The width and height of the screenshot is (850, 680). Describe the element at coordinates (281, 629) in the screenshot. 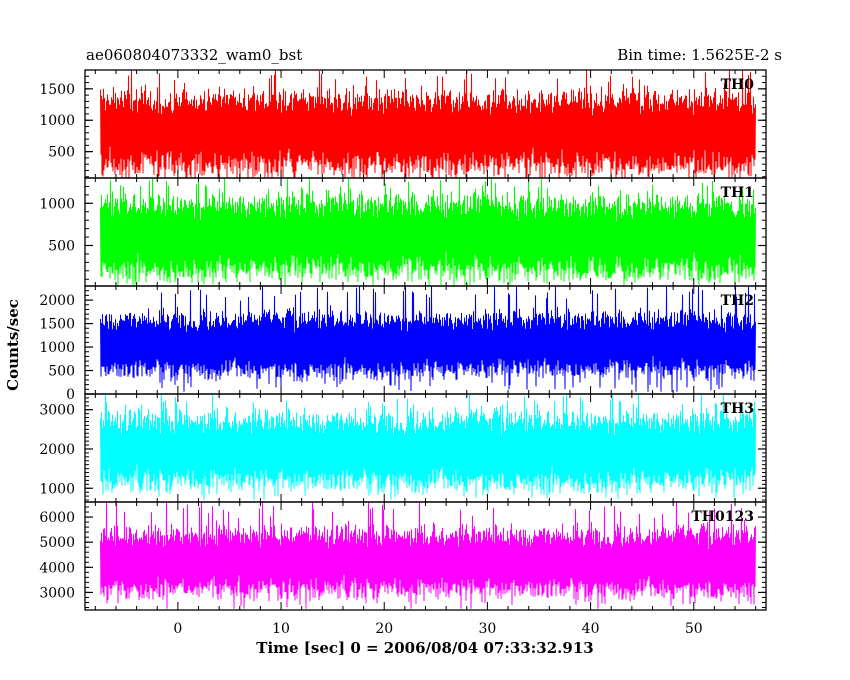

I see `x-tick-label: 10` at that location.